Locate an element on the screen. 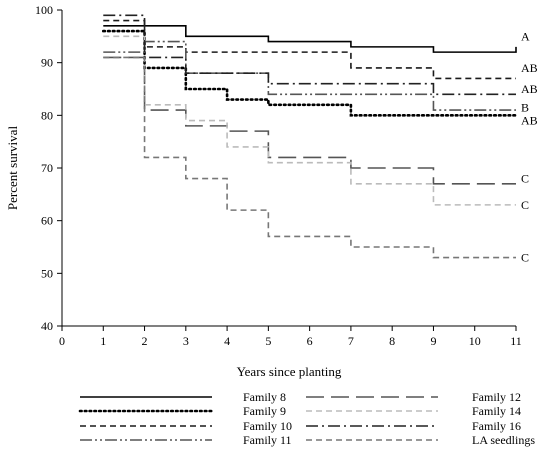  x-tick-label: 1 is located at coordinates (103, 341).